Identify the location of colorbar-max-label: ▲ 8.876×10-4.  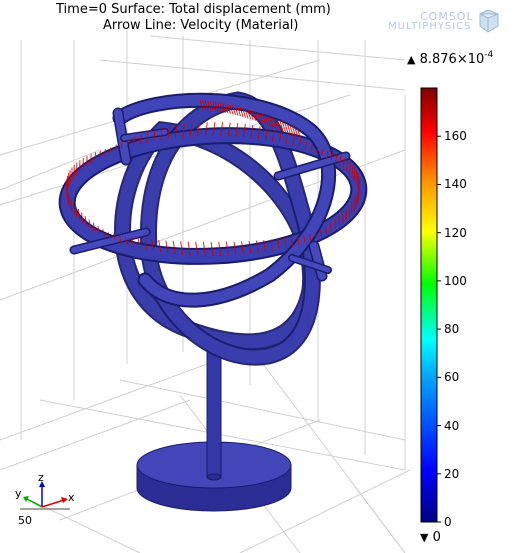
(450, 58).